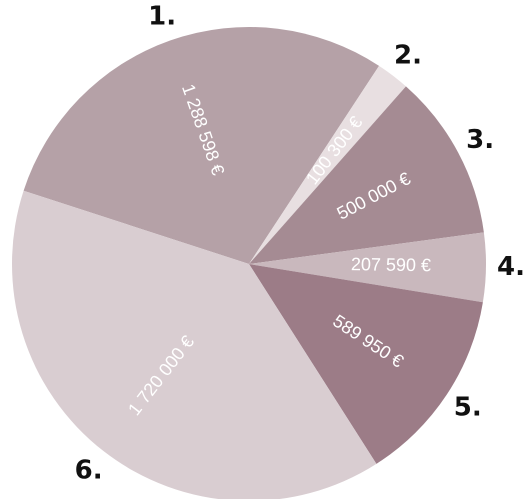  What do you see at coordinates (468, 408) in the screenshot?
I see `category-label: 5.` at bounding box center [468, 408].